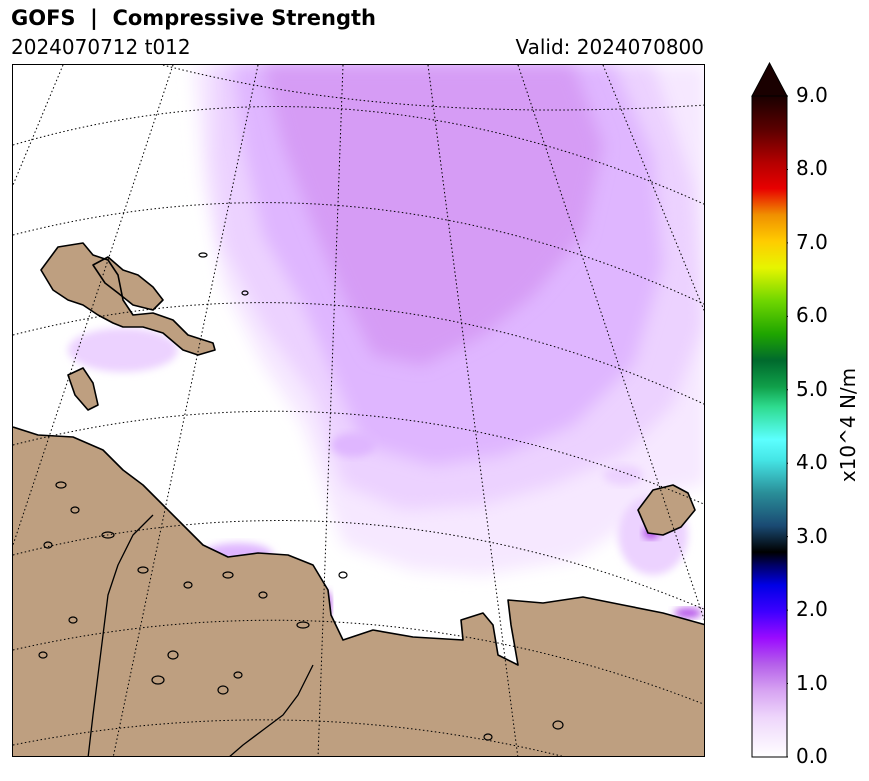 This screenshot has height=781, width=869. What do you see at coordinates (193, 18) in the screenshot?
I see `plot-title: GOFS | Compressive Strength` at bounding box center [193, 18].